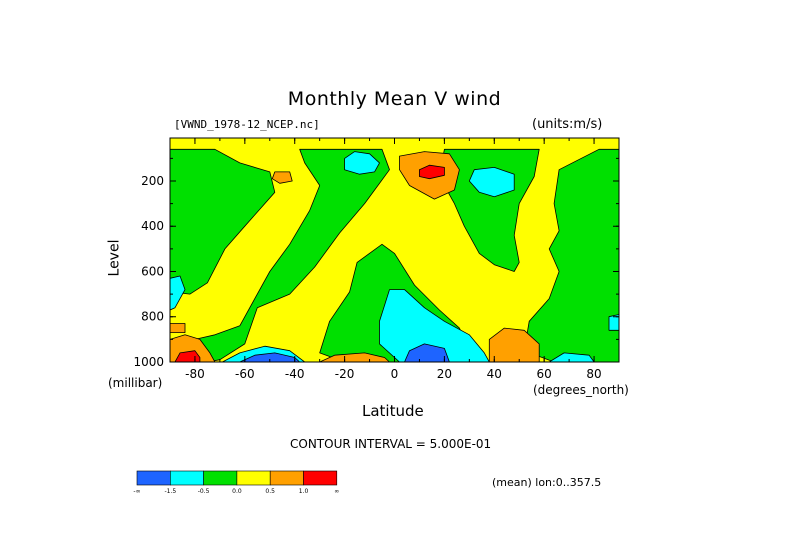 This screenshot has height=558, width=789. What do you see at coordinates (547, 482) in the screenshot?
I see `mean-label: (mean) lon:0..357.5` at bounding box center [547, 482].